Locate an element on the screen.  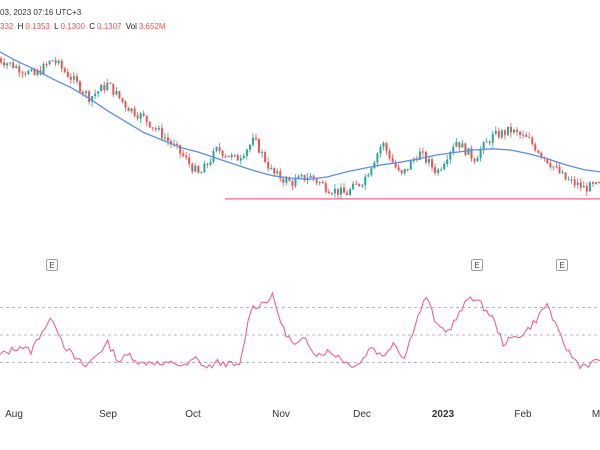
x-tick-label: M is located at coordinates (595, 414).